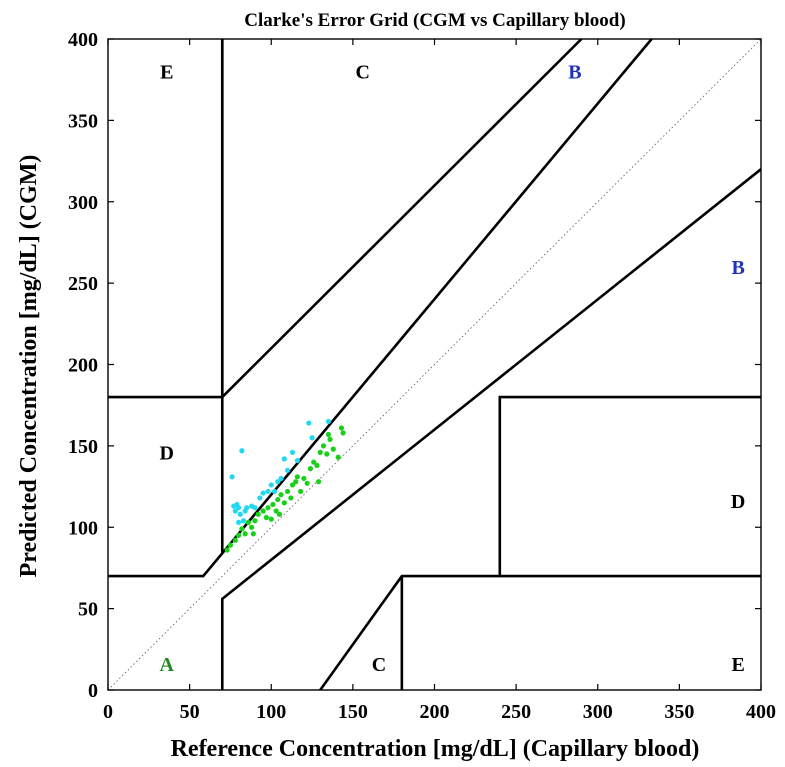  I want to click on y-tick-label-250: 250, so click(83, 284).